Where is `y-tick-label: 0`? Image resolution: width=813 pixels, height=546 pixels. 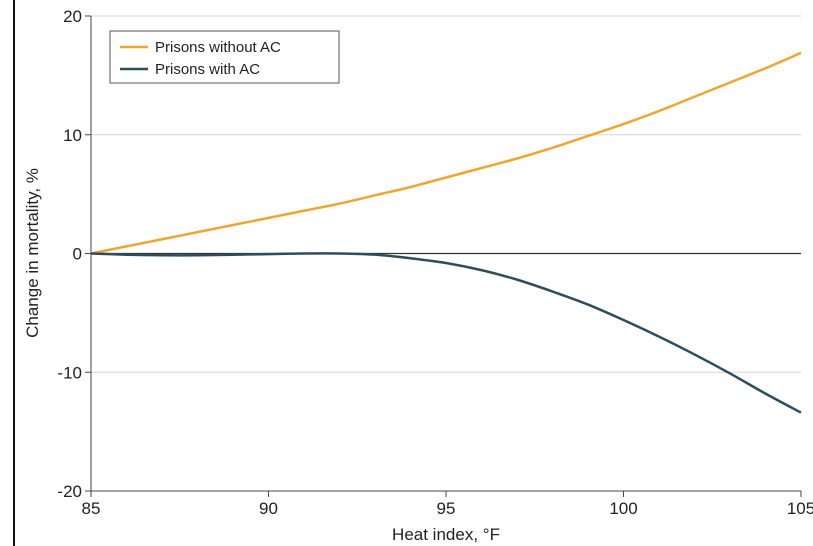 y-tick-label: 0 is located at coordinates (77, 254).